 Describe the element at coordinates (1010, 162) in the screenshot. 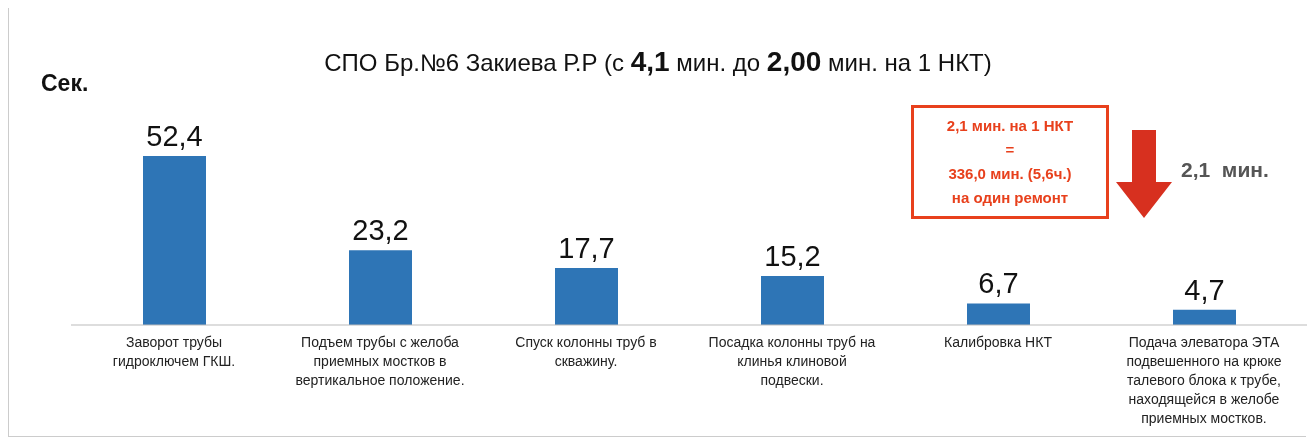

I see `callout-frame: 2,1 мин. на 1 НКТ = 336,0 мин. (5,6ч.) на один ремонт` at that location.